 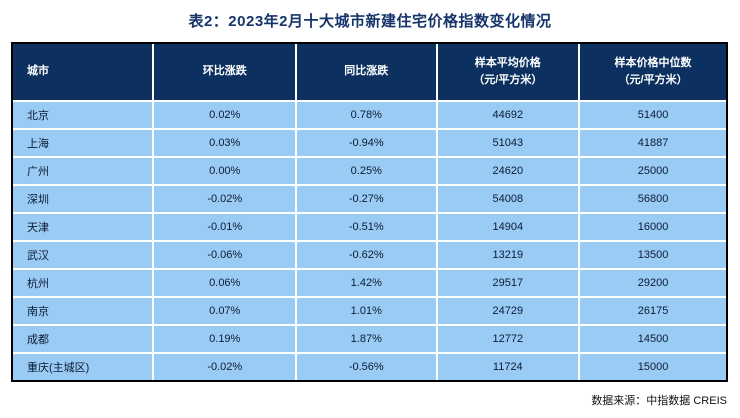 I want to click on cell-city: 南京, so click(x=84, y=310).